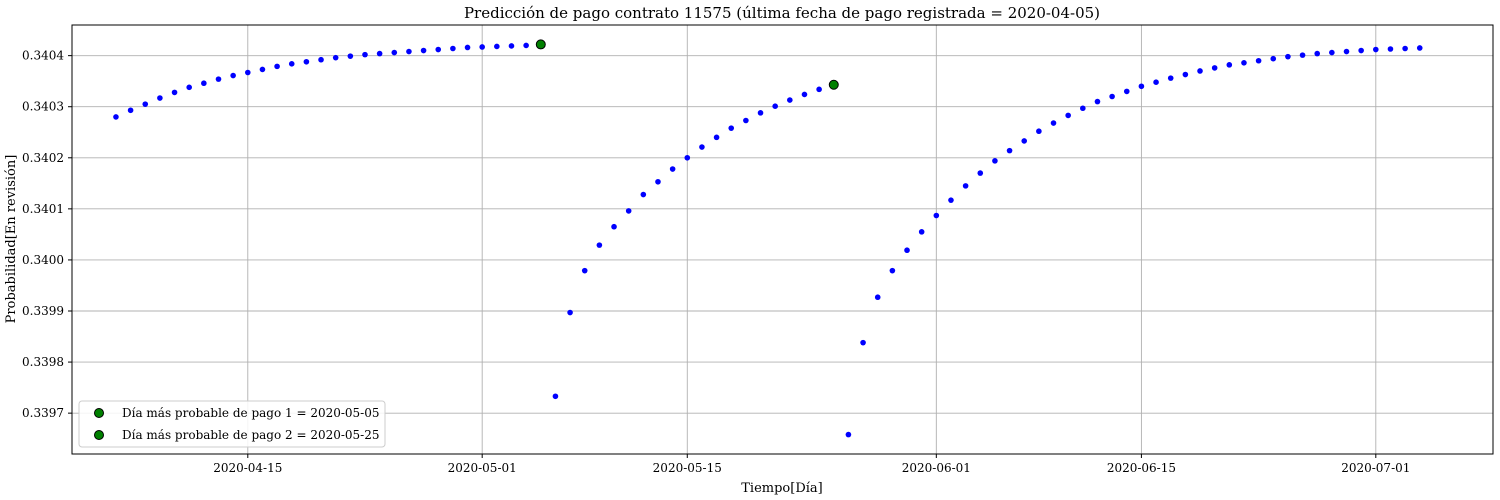 The width and height of the screenshot is (1500, 500). What do you see at coordinates (43, 209) in the screenshot?
I see `y-tick-label: 0.3401` at bounding box center [43, 209].